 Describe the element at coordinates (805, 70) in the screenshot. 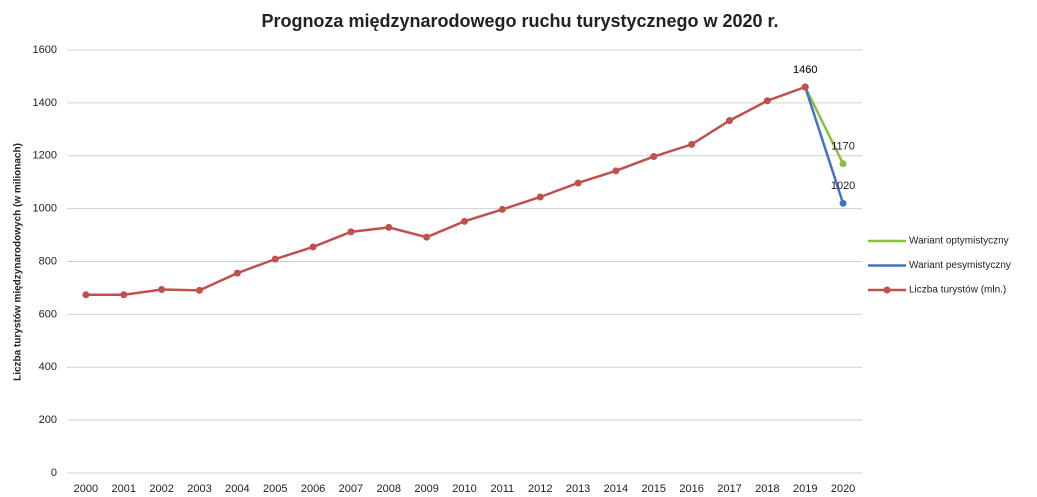

I see `data-label: 1460` at that location.